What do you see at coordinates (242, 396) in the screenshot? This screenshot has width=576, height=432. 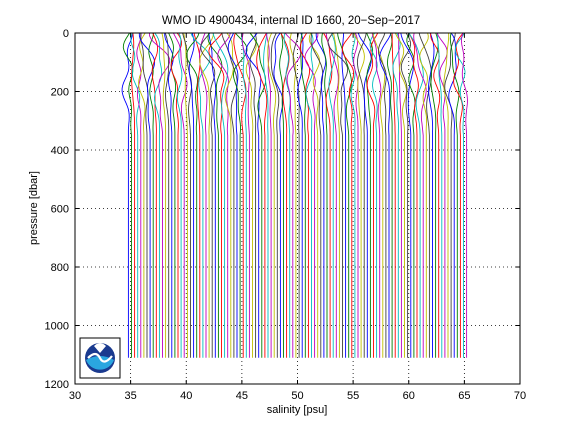 I see `x-tick-label: 45` at bounding box center [242, 396].